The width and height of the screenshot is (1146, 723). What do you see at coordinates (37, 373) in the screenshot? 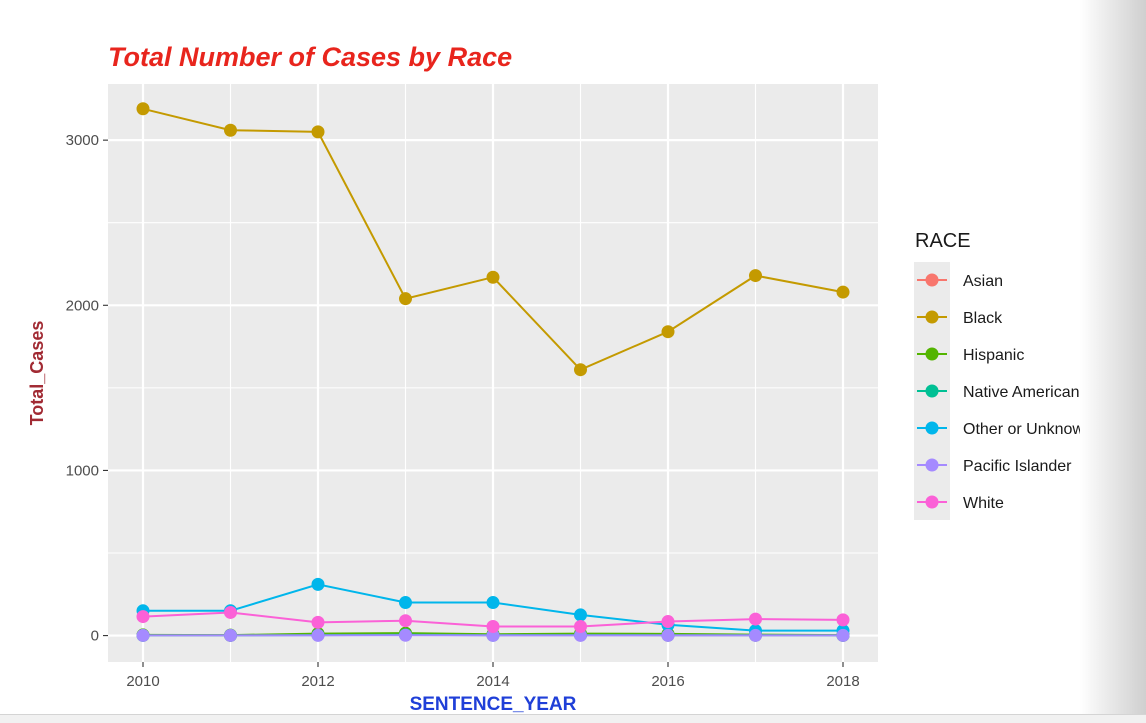
I see `y-axis-title: Total_Cases` at bounding box center [37, 373].